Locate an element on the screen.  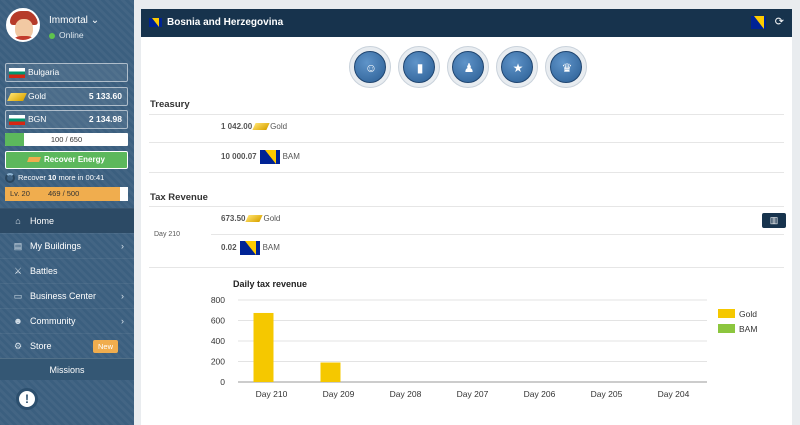
assembly-icon: ♛ is located at coordinates (567, 68).